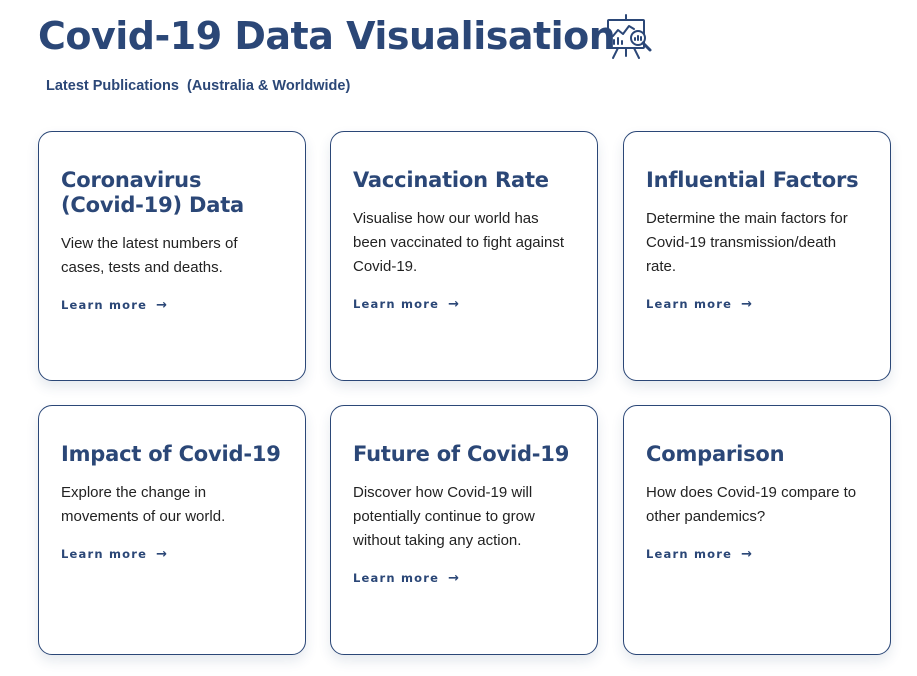 This screenshot has width=917, height=676. I want to click on card-title: Coronavirus (Covid-19) Data, so click(153, 192).